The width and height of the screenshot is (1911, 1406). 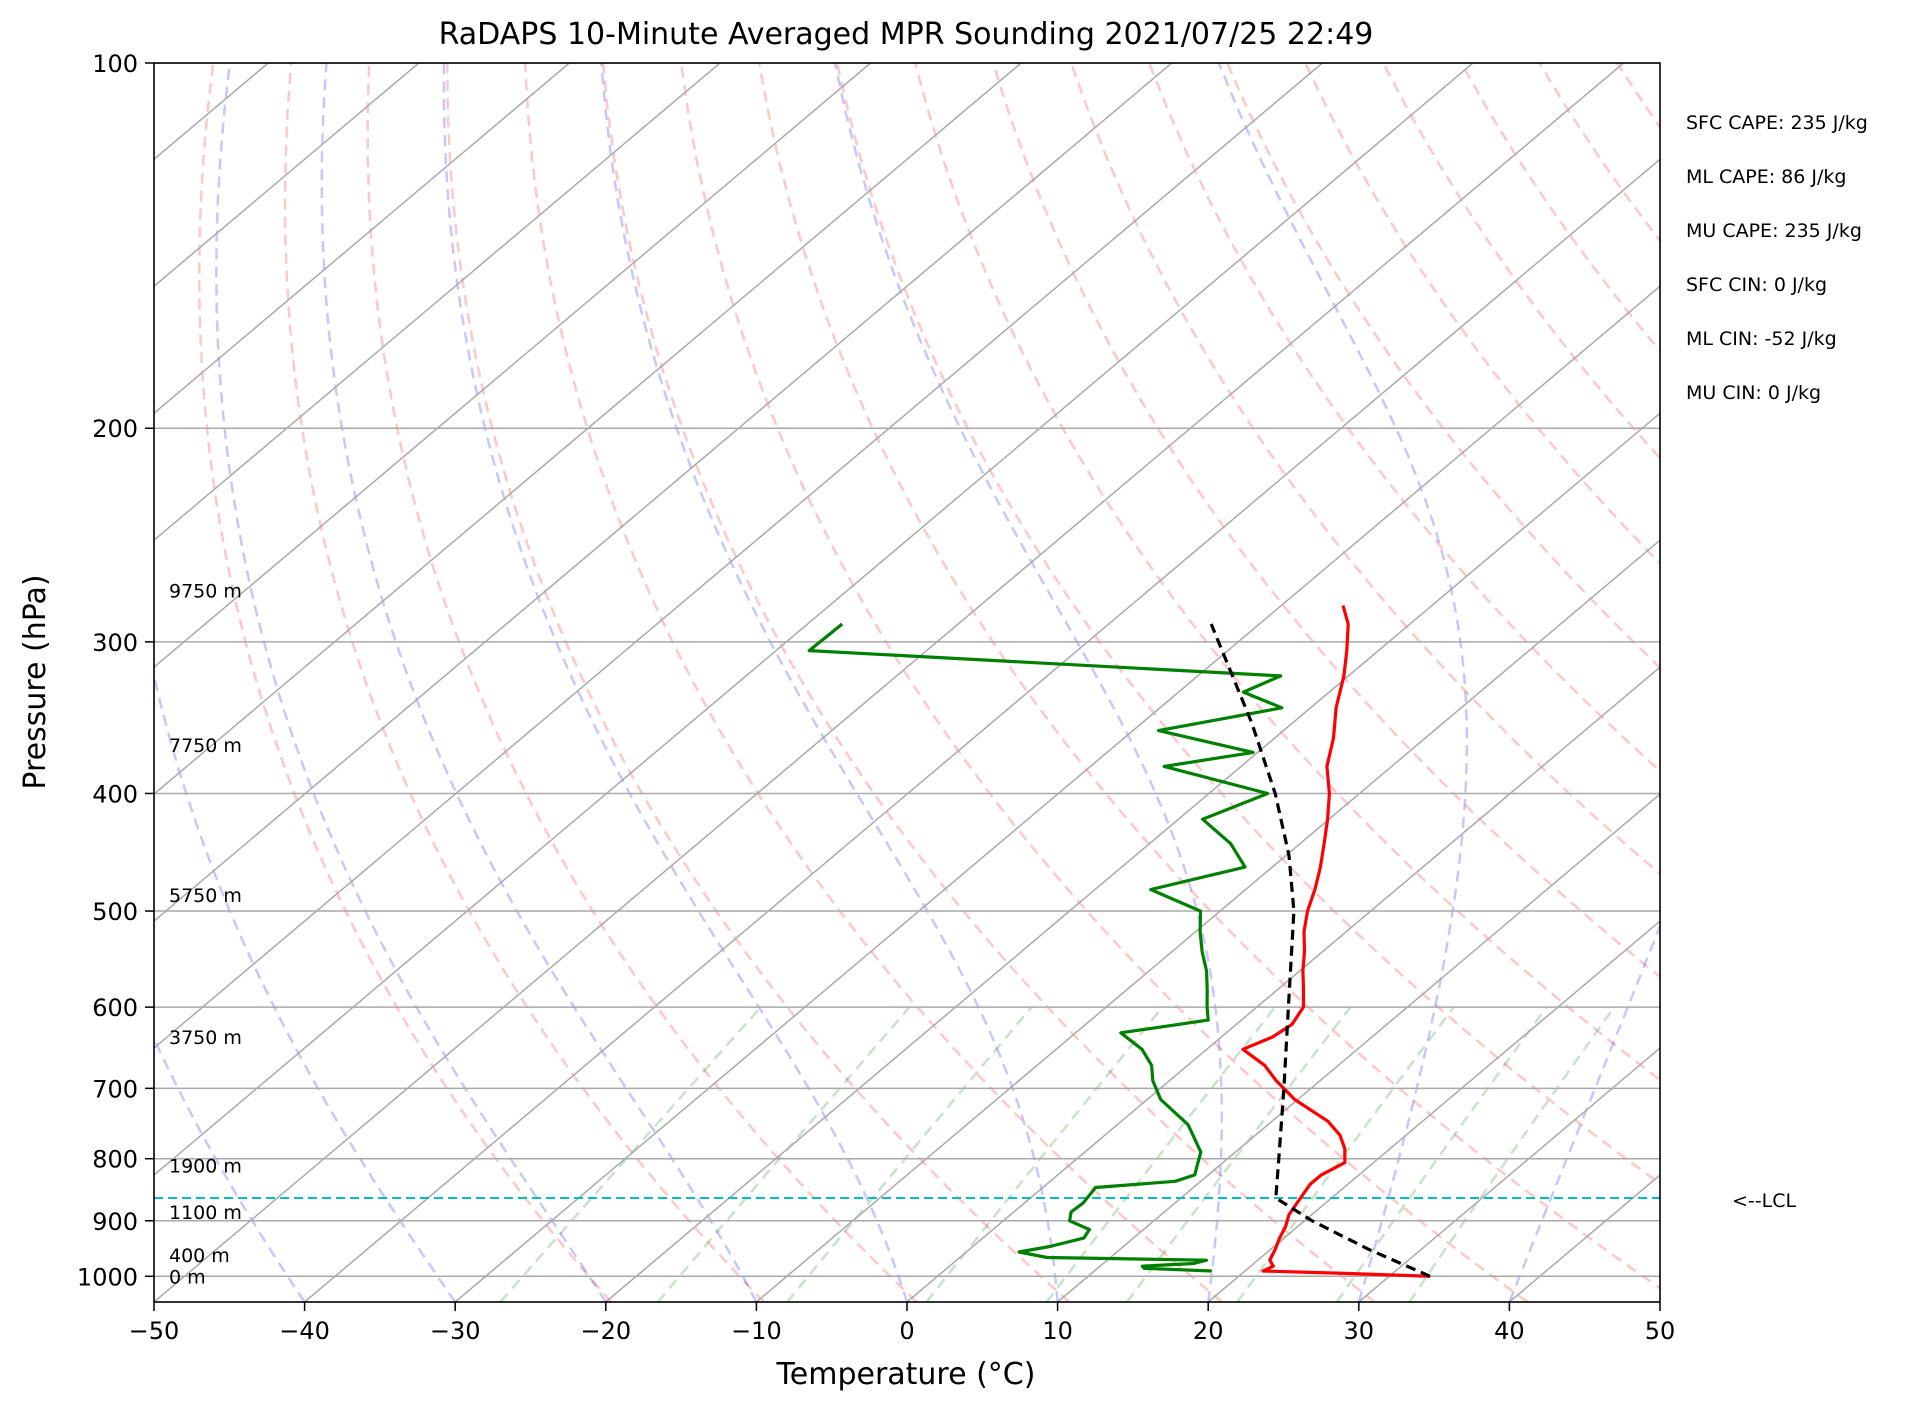 I want to click on height-label: 400 m, so click(x=199, y=1256).